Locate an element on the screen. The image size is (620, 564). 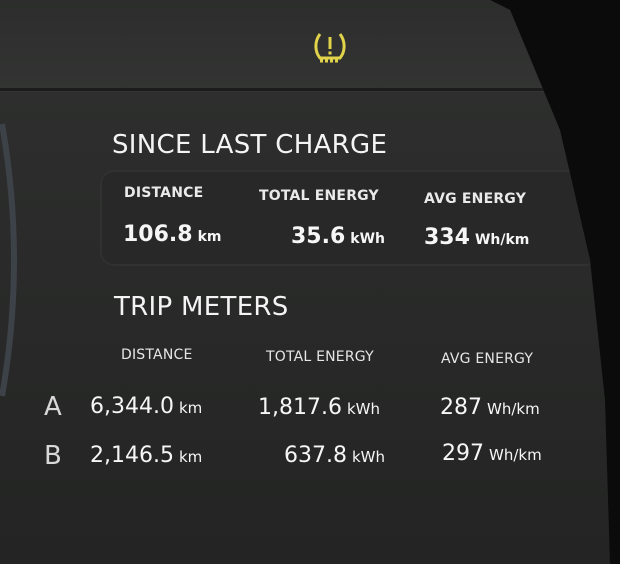
since-last-charge-title: SINCE LAST CHARGE is located at coordinates (250, 145).